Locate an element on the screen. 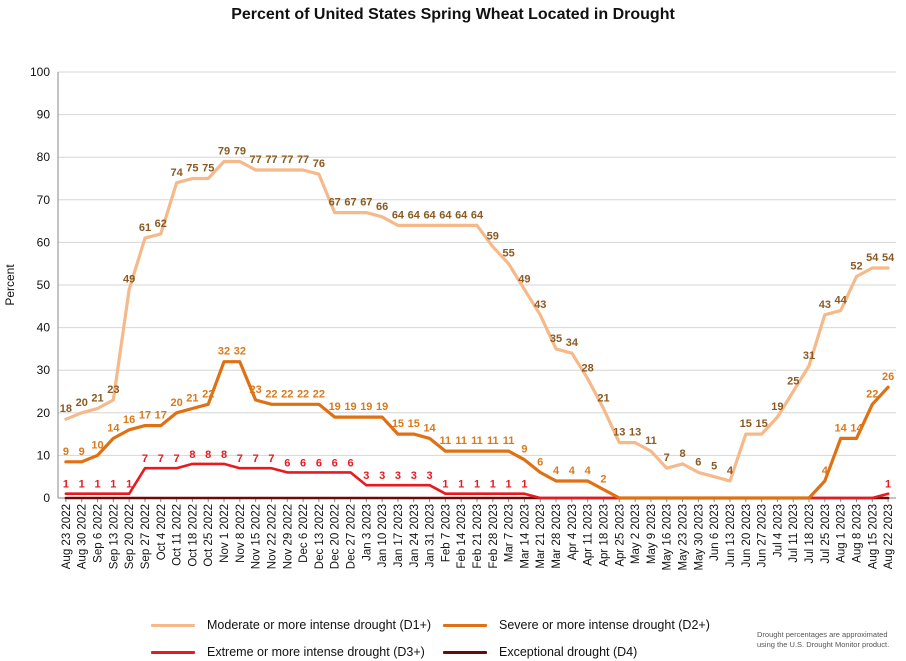  x-tick-label: Jul 18 2023 is located at coordinates (810, 533).